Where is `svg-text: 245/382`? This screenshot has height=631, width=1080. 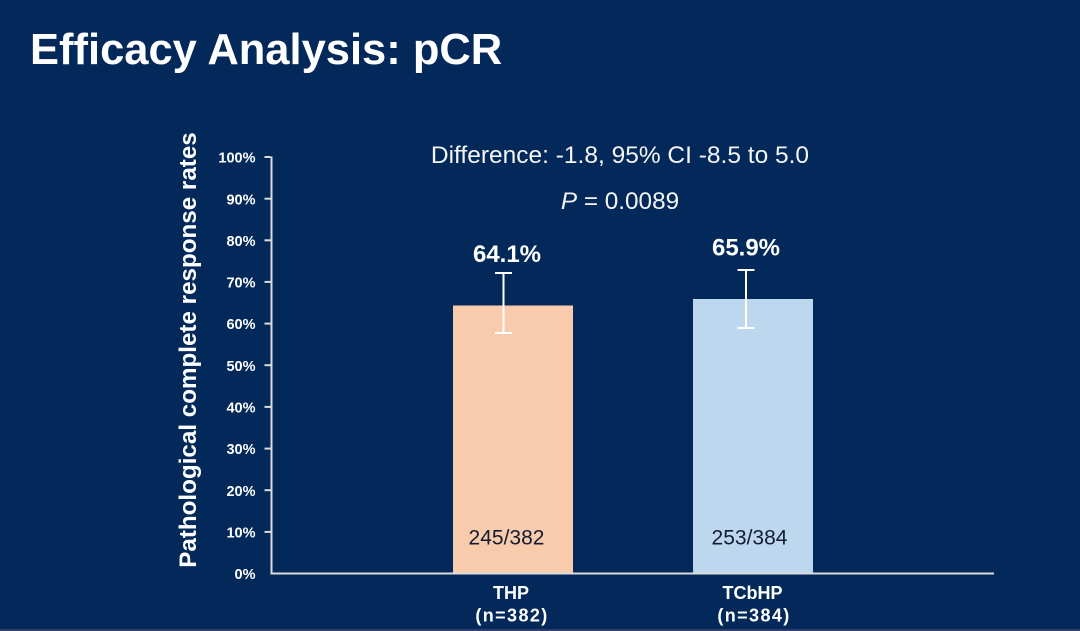 svg-text: 245/382 is located at coordinates (507, 538).